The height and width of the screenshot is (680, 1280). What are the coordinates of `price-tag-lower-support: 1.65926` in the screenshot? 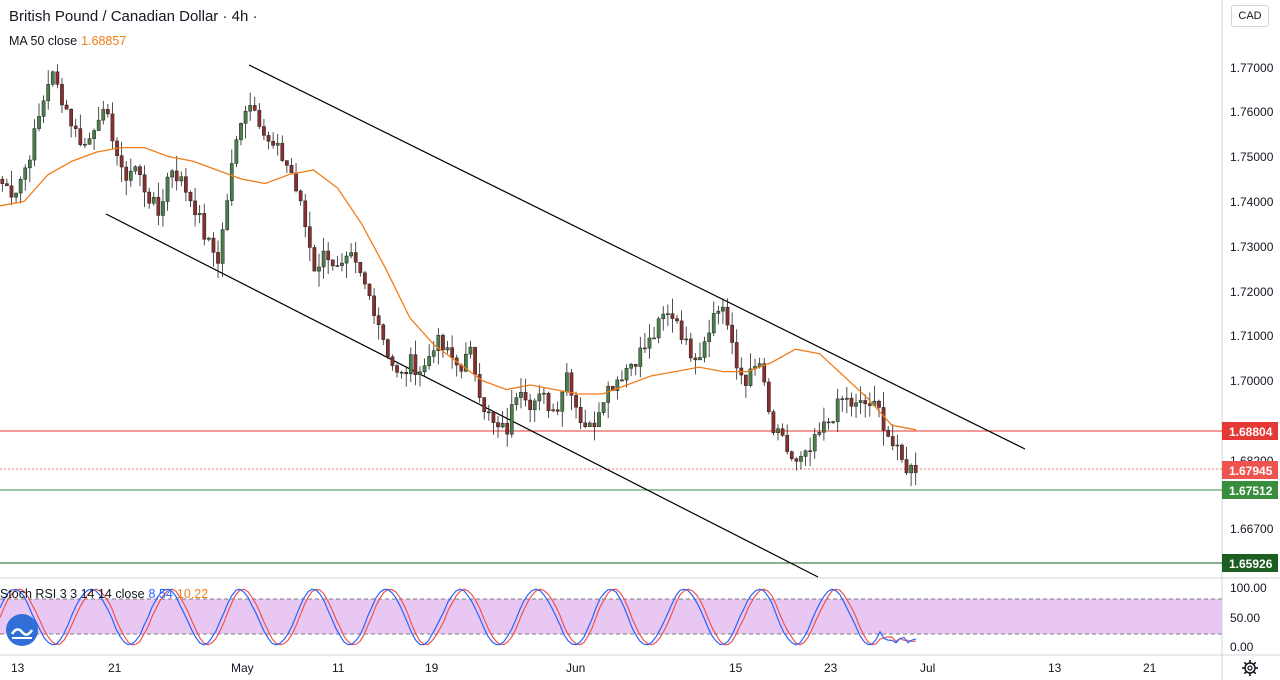 It's located at (1250, 563).